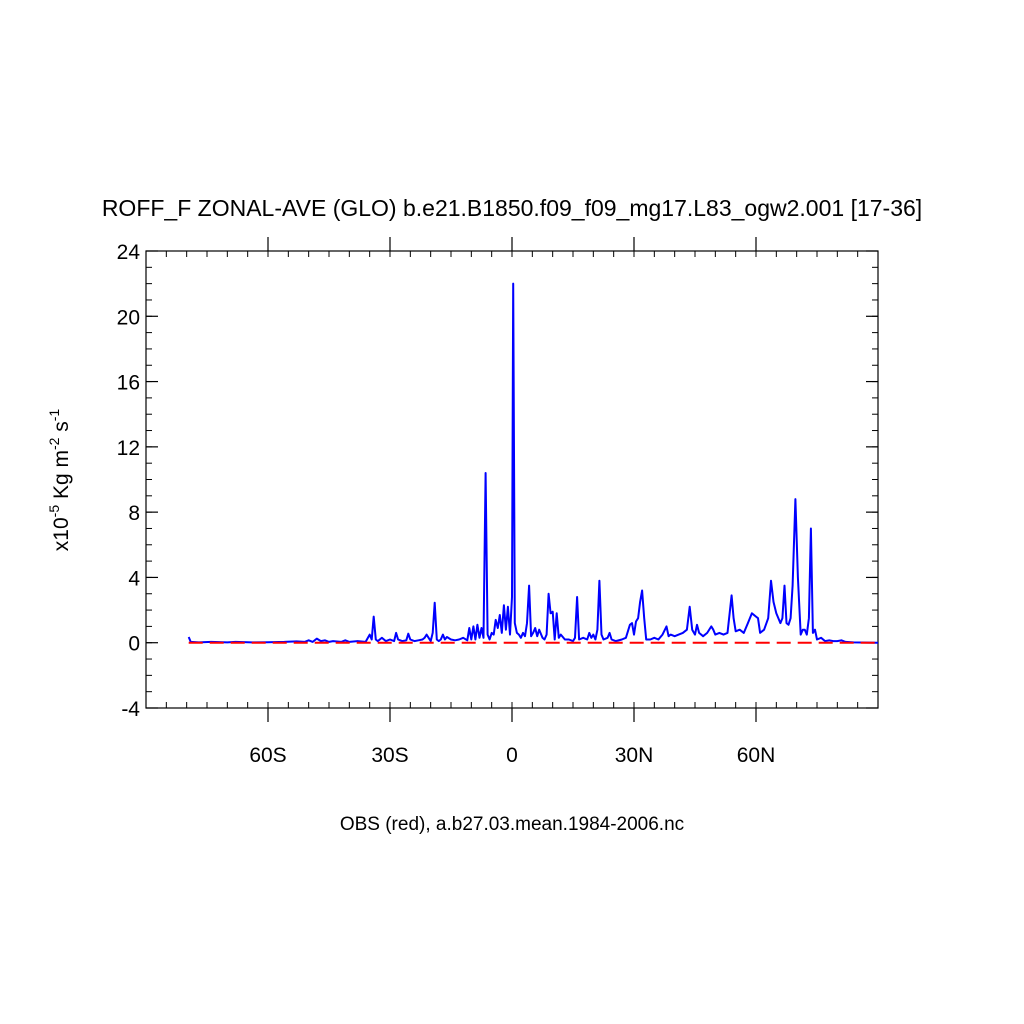 The image size is (1024, 1024). What do you see at coordinates (634, 755) in the screenshot?
I see `x-tick-label: 30N` at bounding box center [634, 755].